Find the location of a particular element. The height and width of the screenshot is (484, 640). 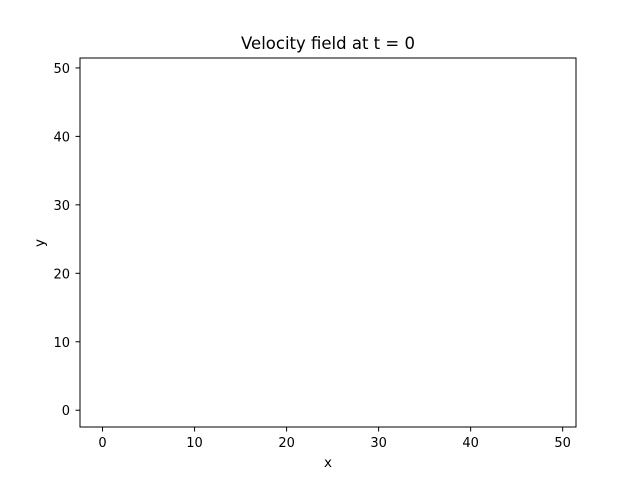

x-tick-label: 40 is located at coordinates (470, 443).